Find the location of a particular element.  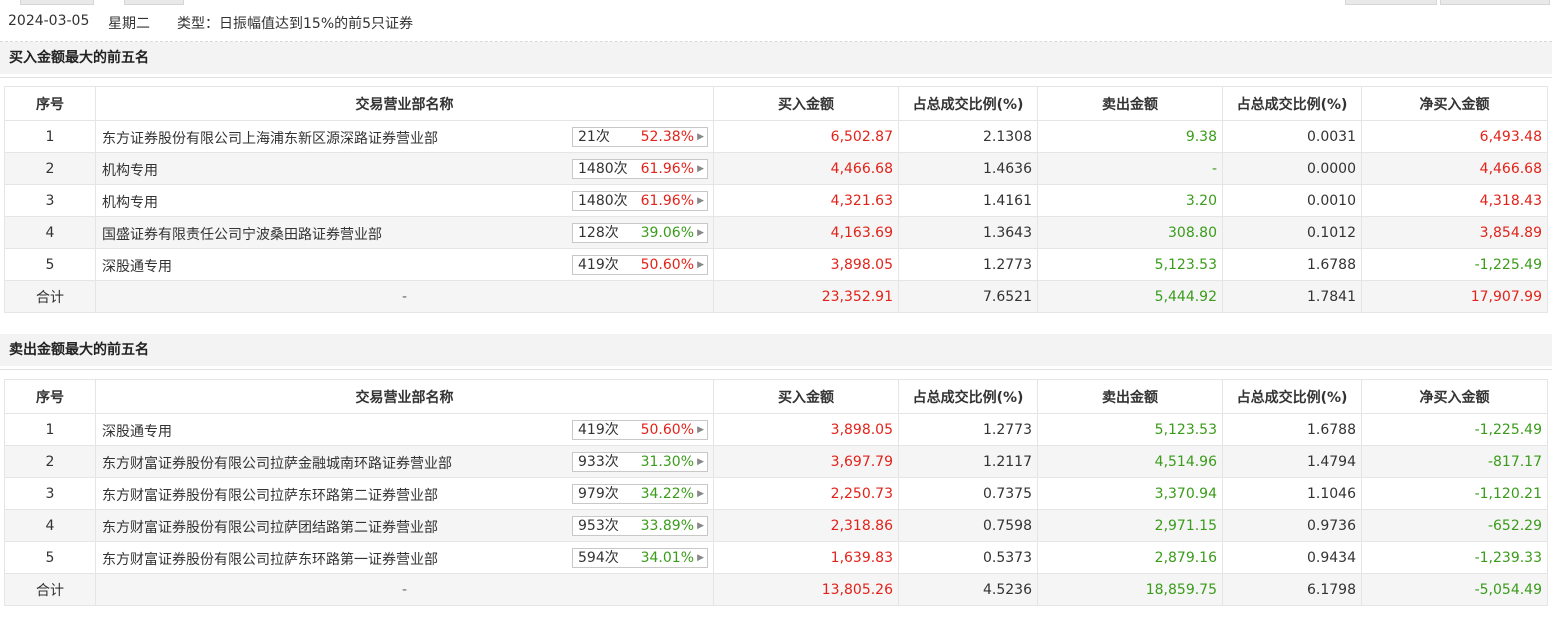

col-header-net-buy: 净买入金额 is located at coordinates (1454, 103).